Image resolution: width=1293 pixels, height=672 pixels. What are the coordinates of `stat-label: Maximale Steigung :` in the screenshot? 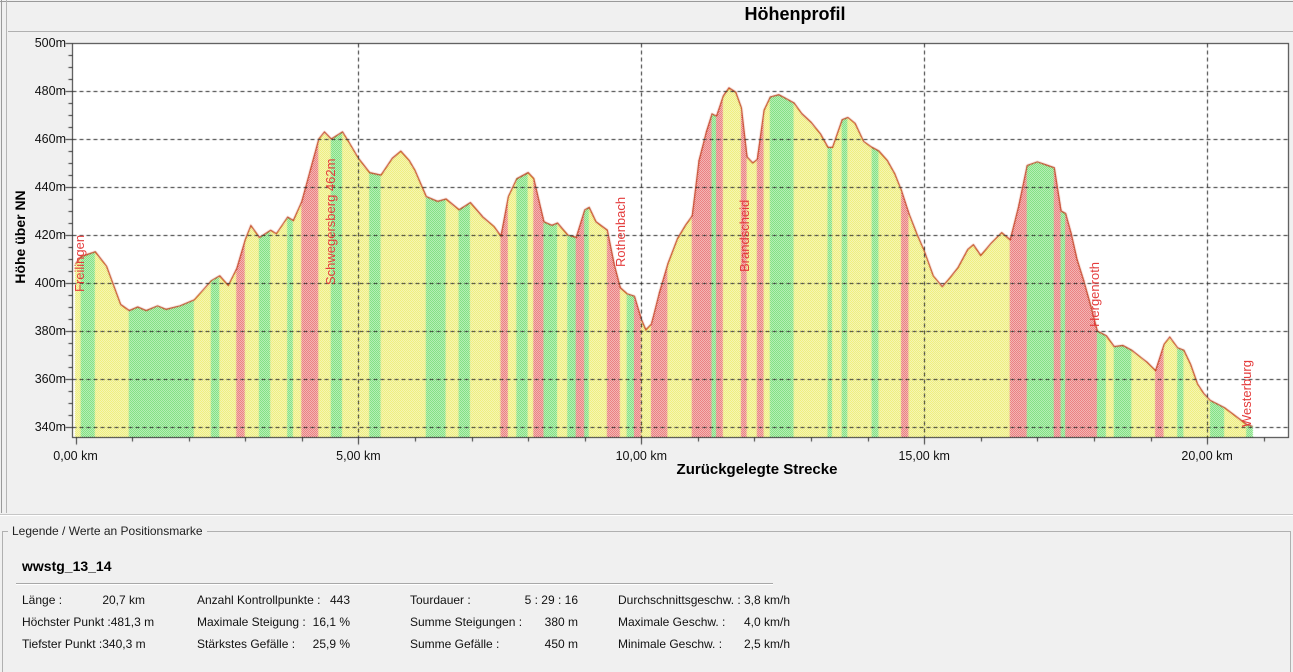 It's located at (251, 622).